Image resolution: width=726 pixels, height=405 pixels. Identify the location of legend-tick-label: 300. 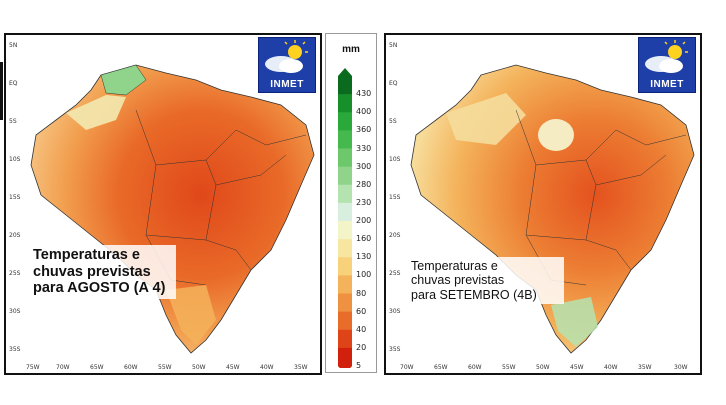
(364, 166).